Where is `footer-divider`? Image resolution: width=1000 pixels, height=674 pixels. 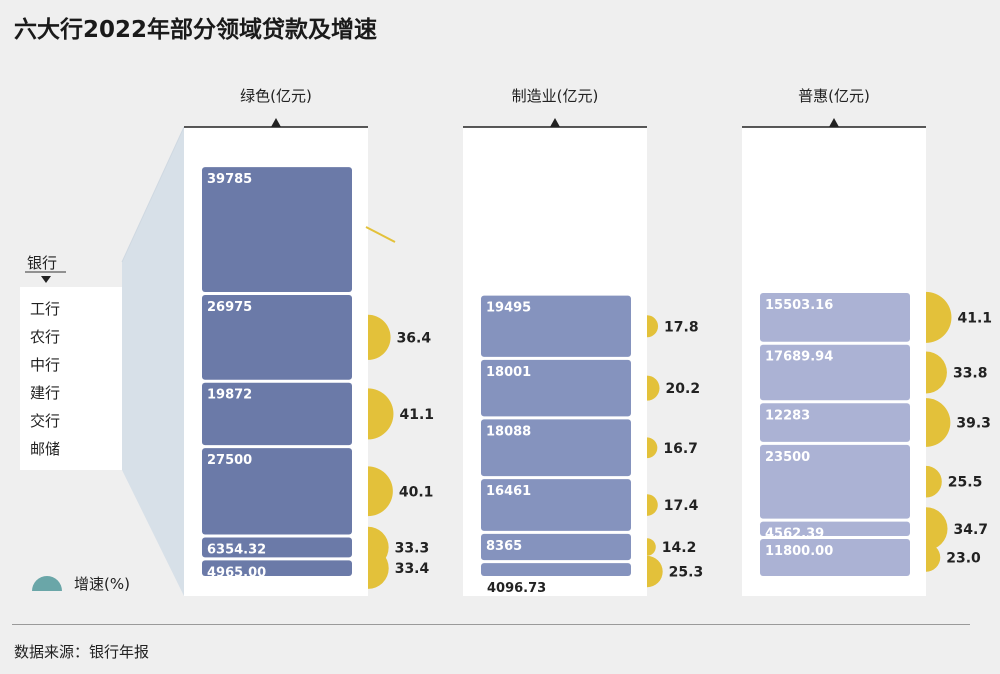 footer-divider is located at coordinates (491, 624).